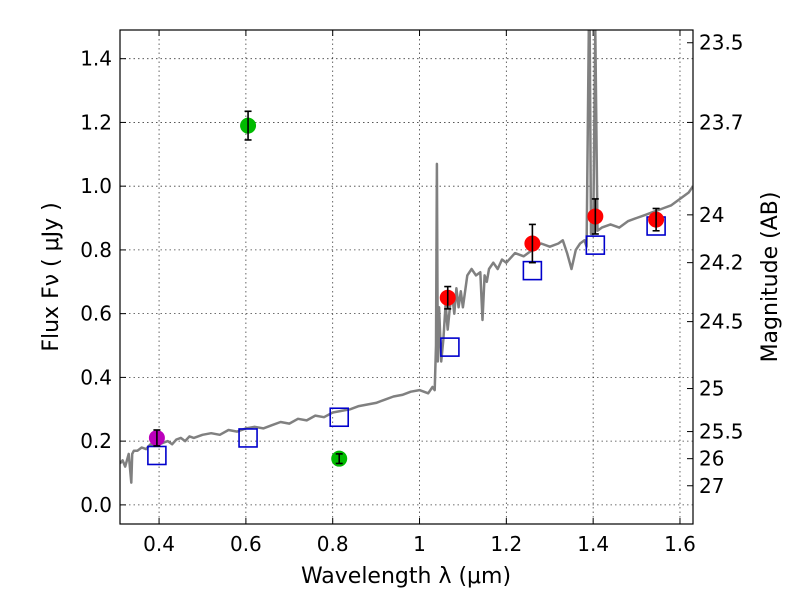 The height and width of the screenshot is (600, 800). I want to click on y-tick-label: 1.0, so click(96, 186).